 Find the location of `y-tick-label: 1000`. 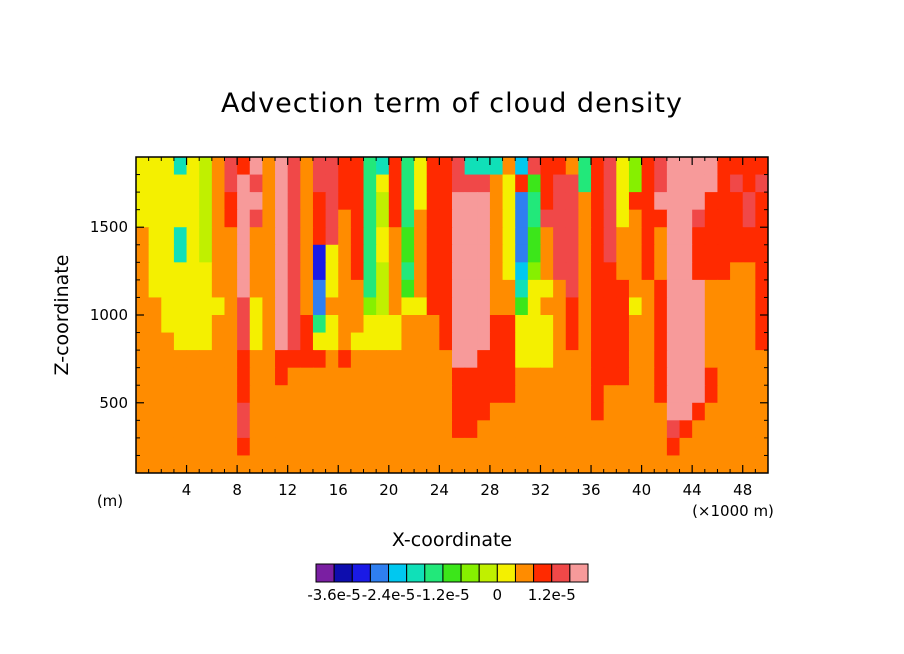

y-tick-label: 1000 is located at coordinates (109, 315).